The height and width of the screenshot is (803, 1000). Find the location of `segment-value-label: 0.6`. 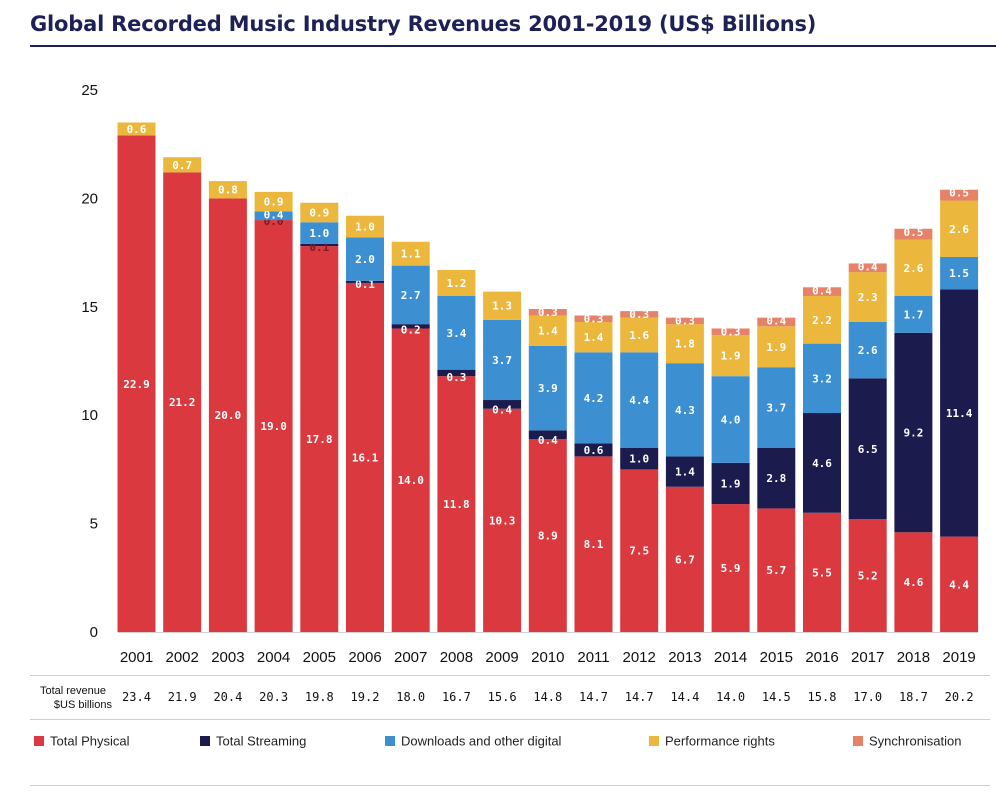

segment-value-label: 0.6 is located at coordinates (594, 450).